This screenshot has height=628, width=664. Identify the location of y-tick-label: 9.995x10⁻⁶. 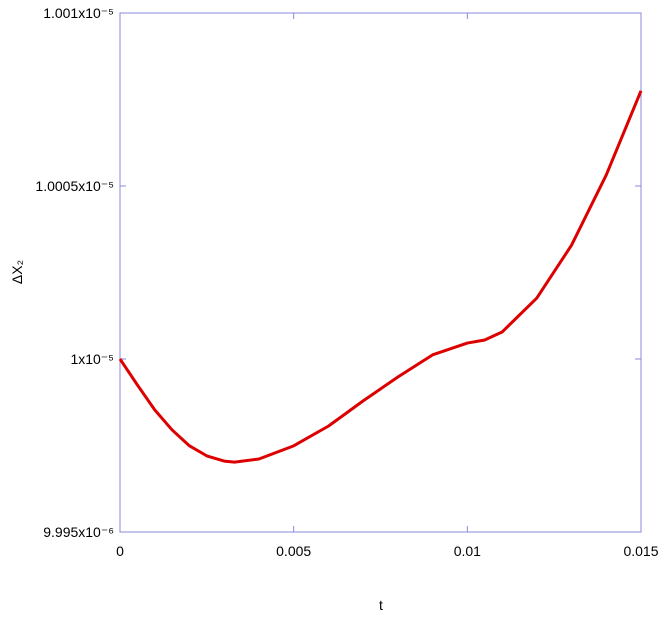
(78, 532).